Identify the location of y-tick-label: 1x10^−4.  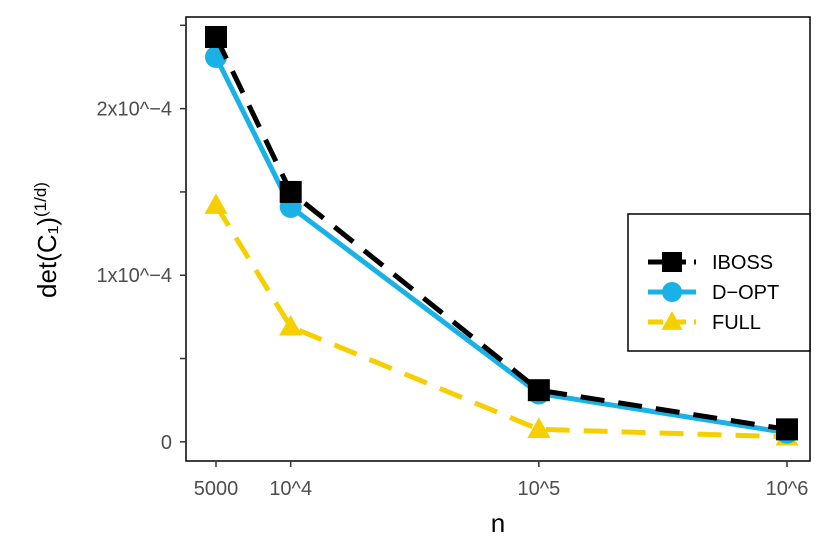
(134, 276).